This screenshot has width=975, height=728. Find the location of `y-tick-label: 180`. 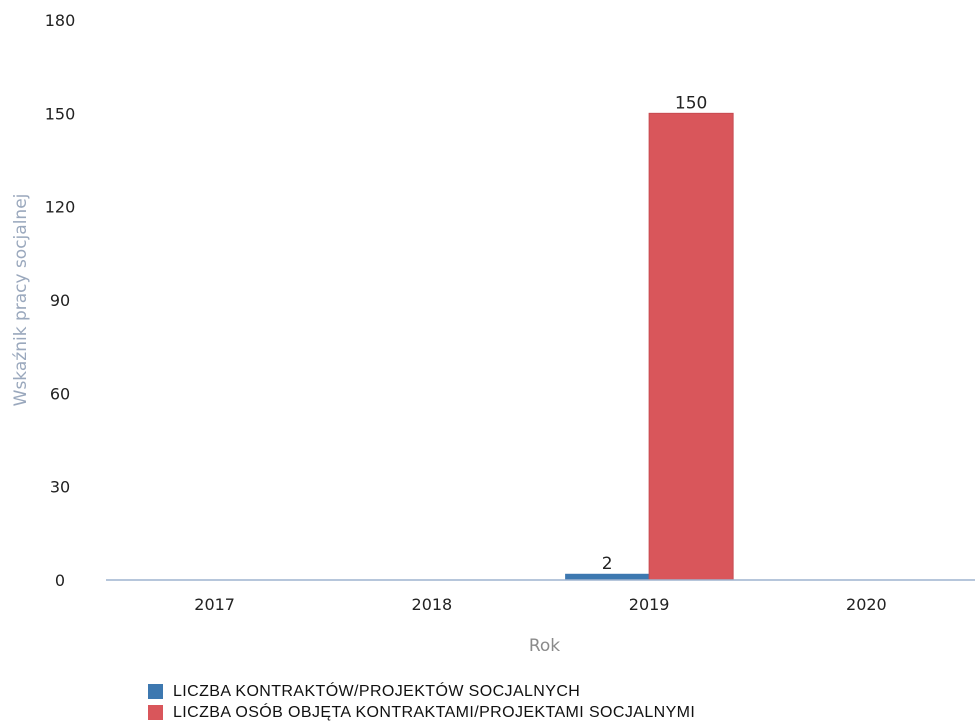

y-tick-label: 180 is located at coordinates (60, 20).